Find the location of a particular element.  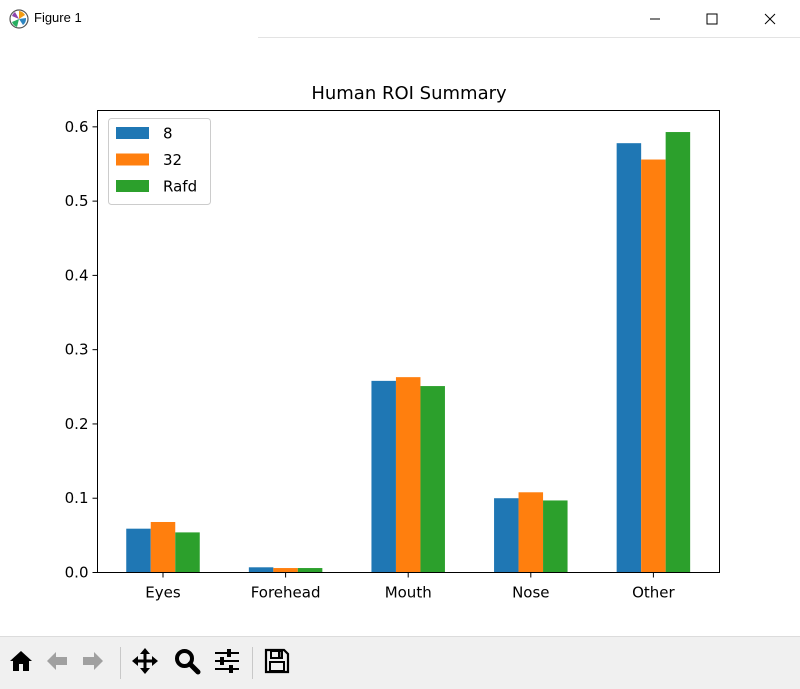

matplotlib-logo-icon is located at coordinates (19, 19).